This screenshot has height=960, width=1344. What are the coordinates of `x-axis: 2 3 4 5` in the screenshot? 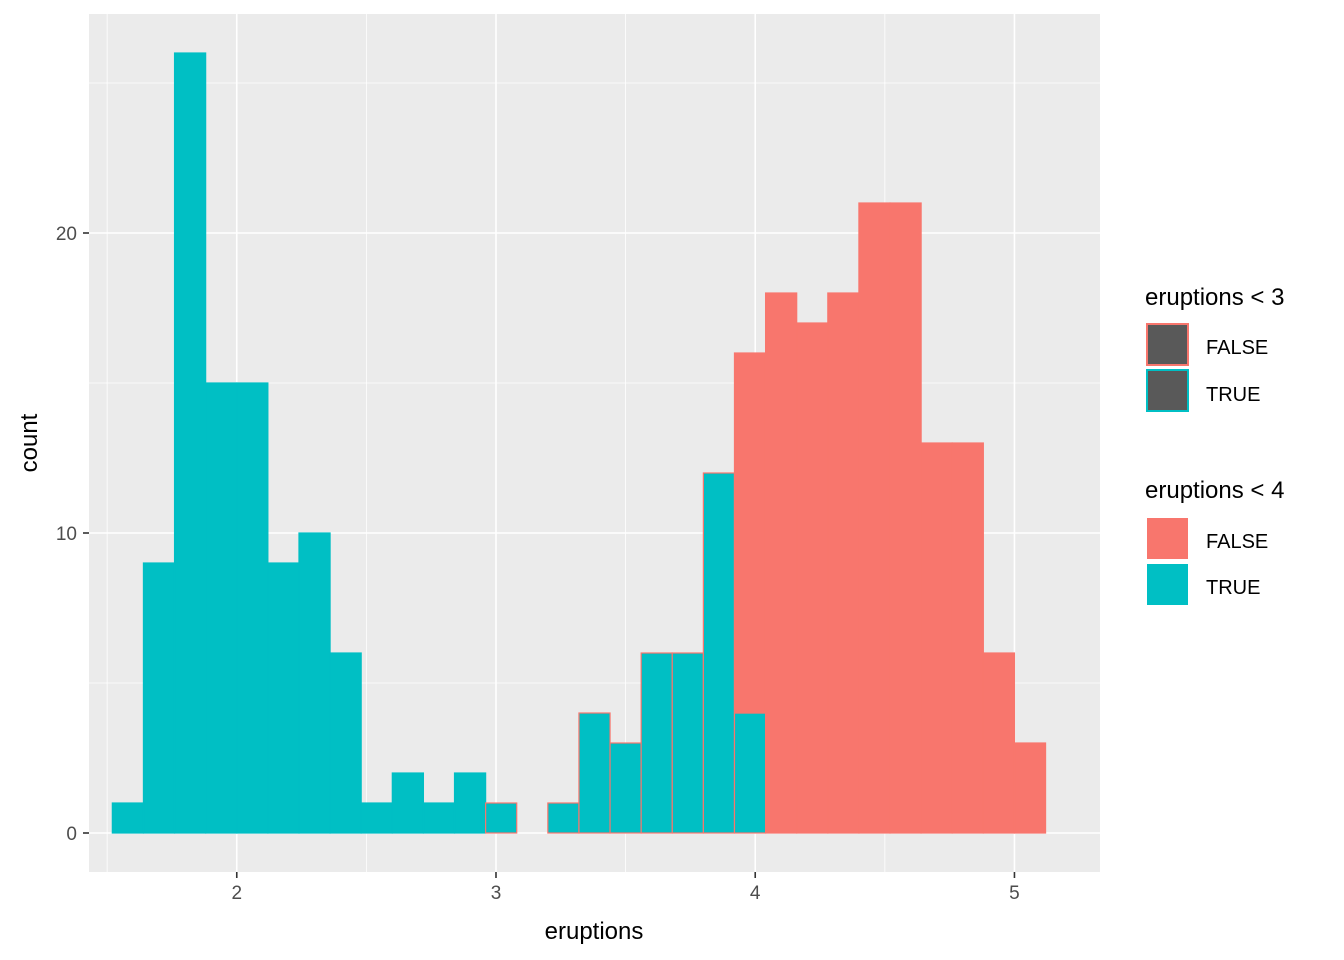 It's located at (625, 888).